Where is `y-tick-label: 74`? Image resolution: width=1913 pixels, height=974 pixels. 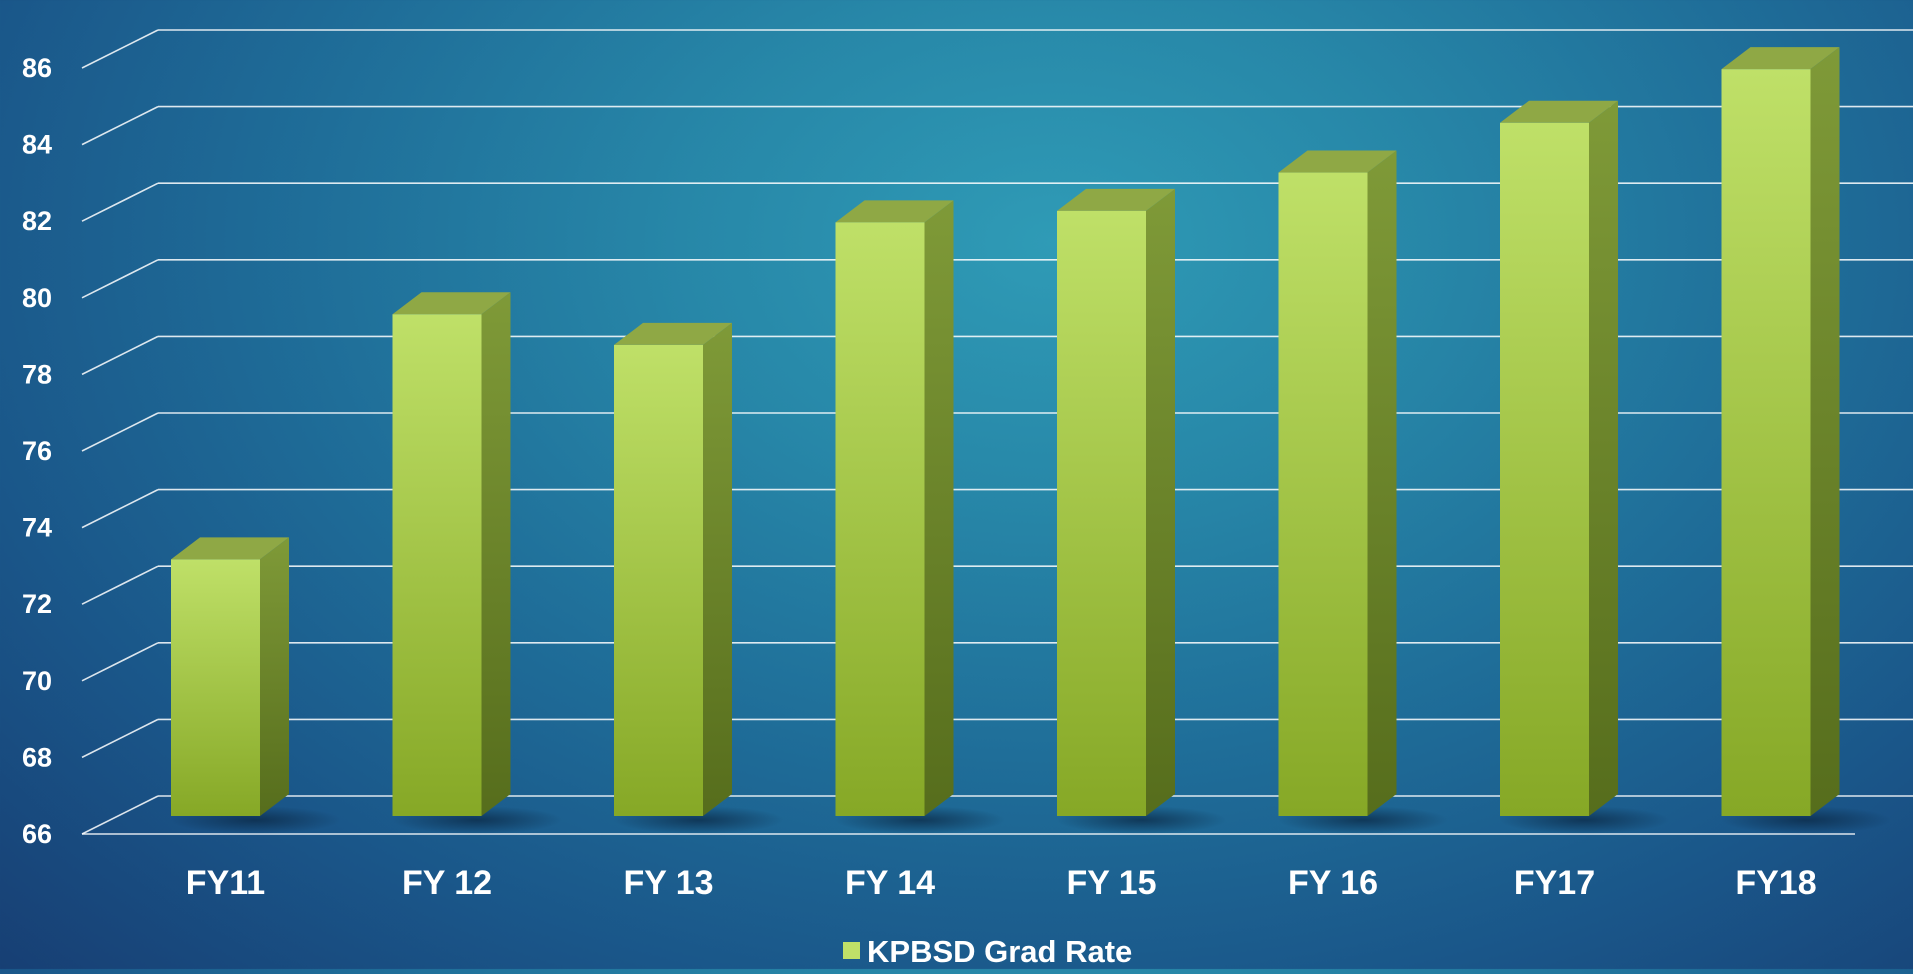 y-tick-label: 74 is located at coordinates (37, 528).